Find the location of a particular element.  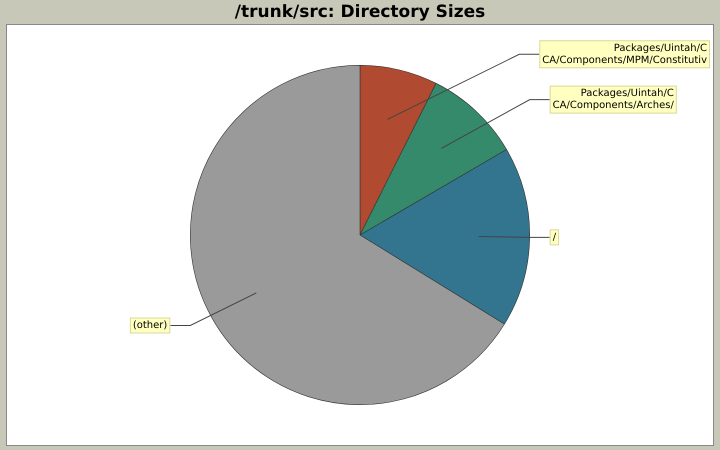

slice-label: Packages/Uintah/CCA/Components/MPM/Constitutiv is located at coordinates (625, 54).